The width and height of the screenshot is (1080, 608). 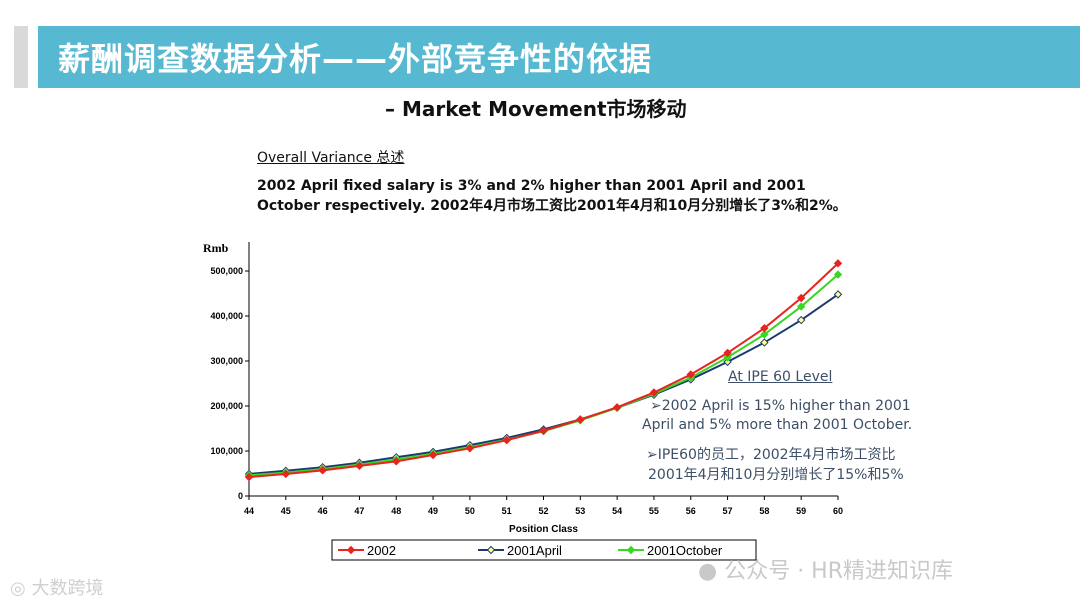 What do you see at coordinates (240, 496) in the screenshot?
I see `y-tick-label: 0` at bounding box center [240, 496].